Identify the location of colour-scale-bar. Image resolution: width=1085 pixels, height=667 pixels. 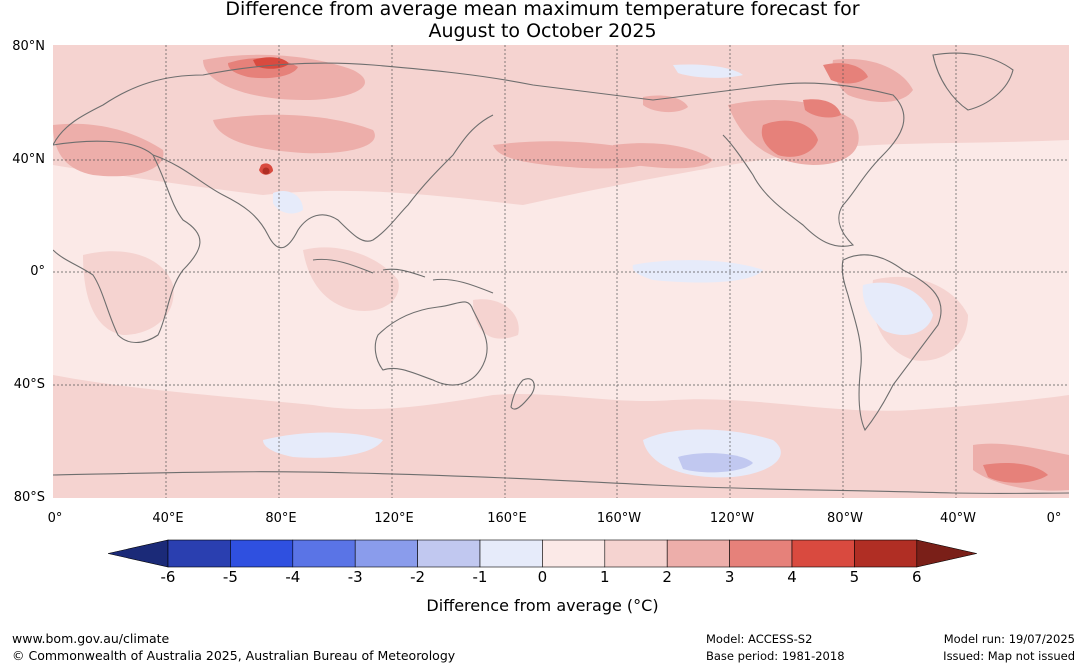
(542, 553).